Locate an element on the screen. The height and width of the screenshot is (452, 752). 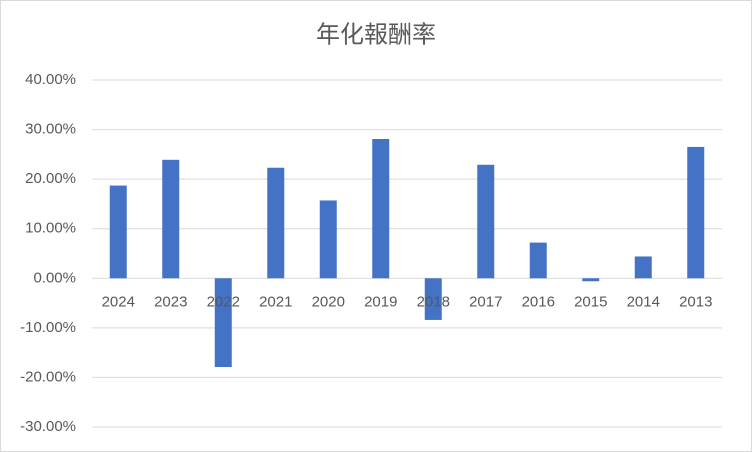
y-tick-label: 30.00% is located at coordinates (50, 129).